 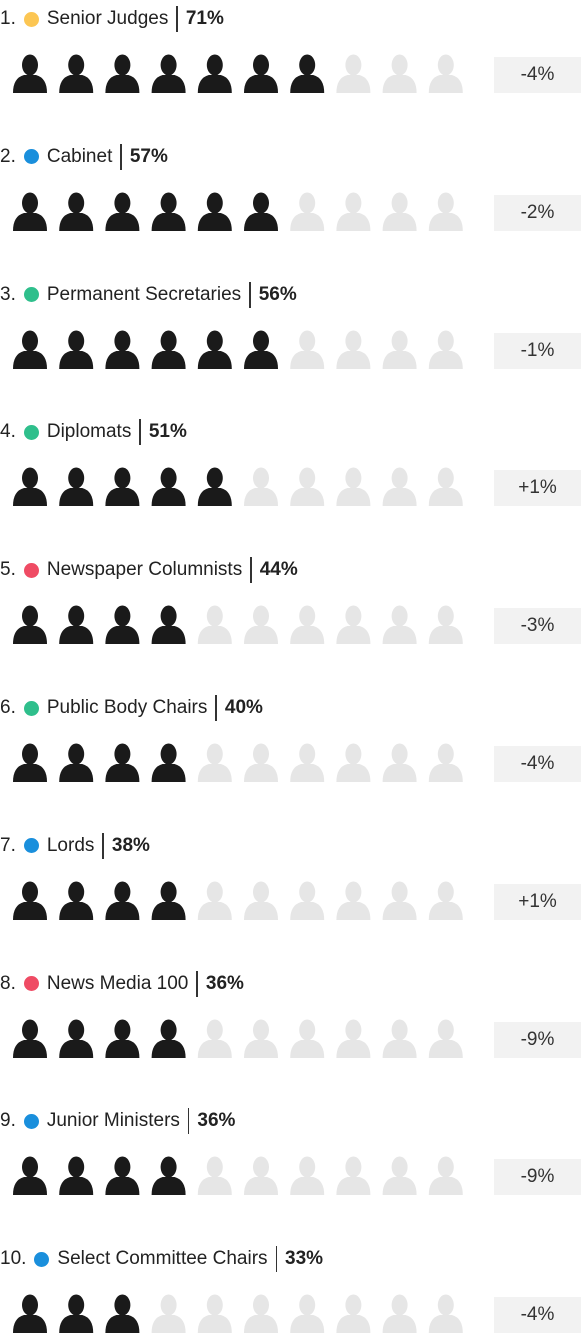 I want to click on category-label: Cabinet, so click(x=79, y=156).